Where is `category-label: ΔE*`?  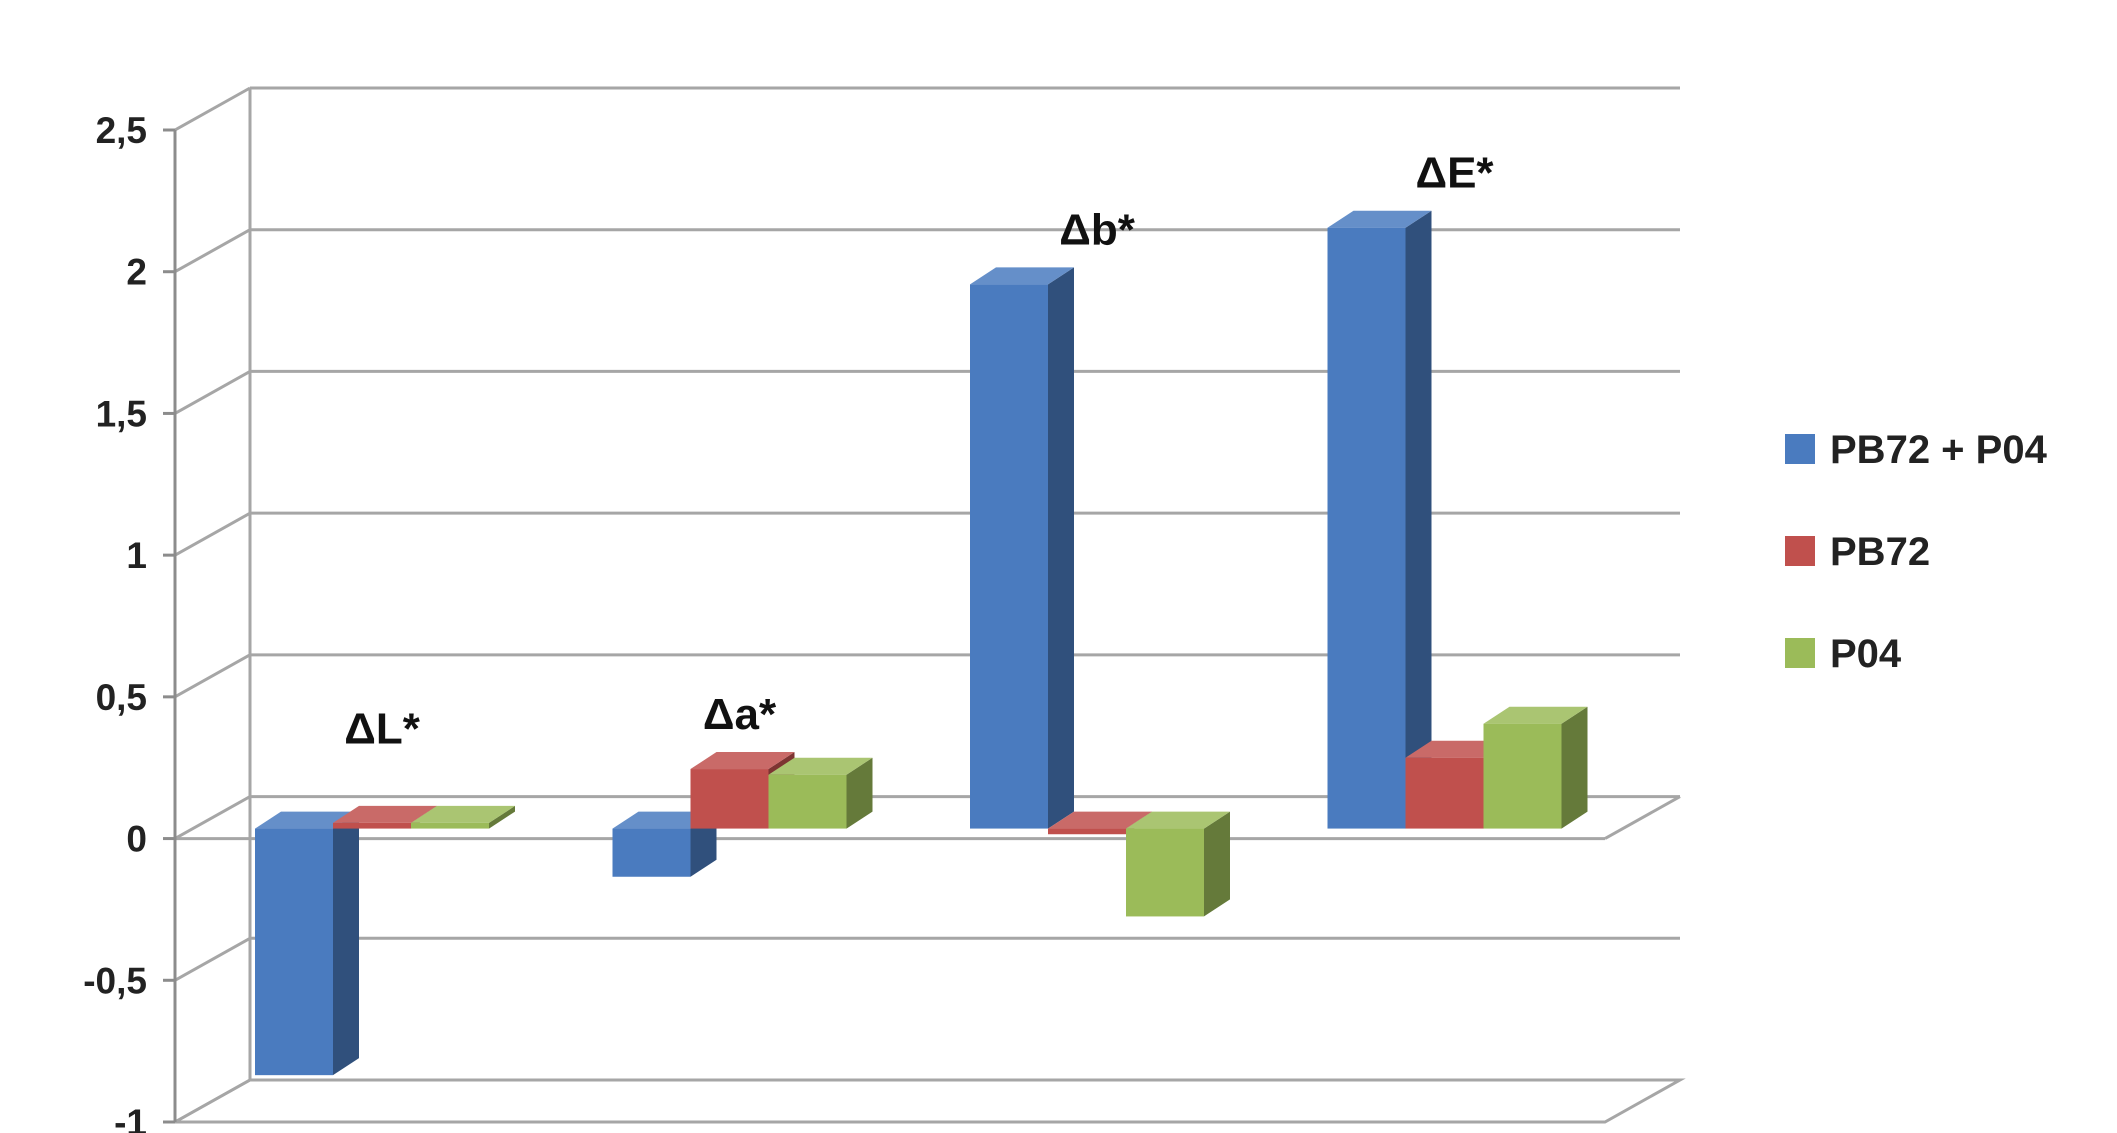 category-label: ΔE* is located at coordinates (1454, 173).